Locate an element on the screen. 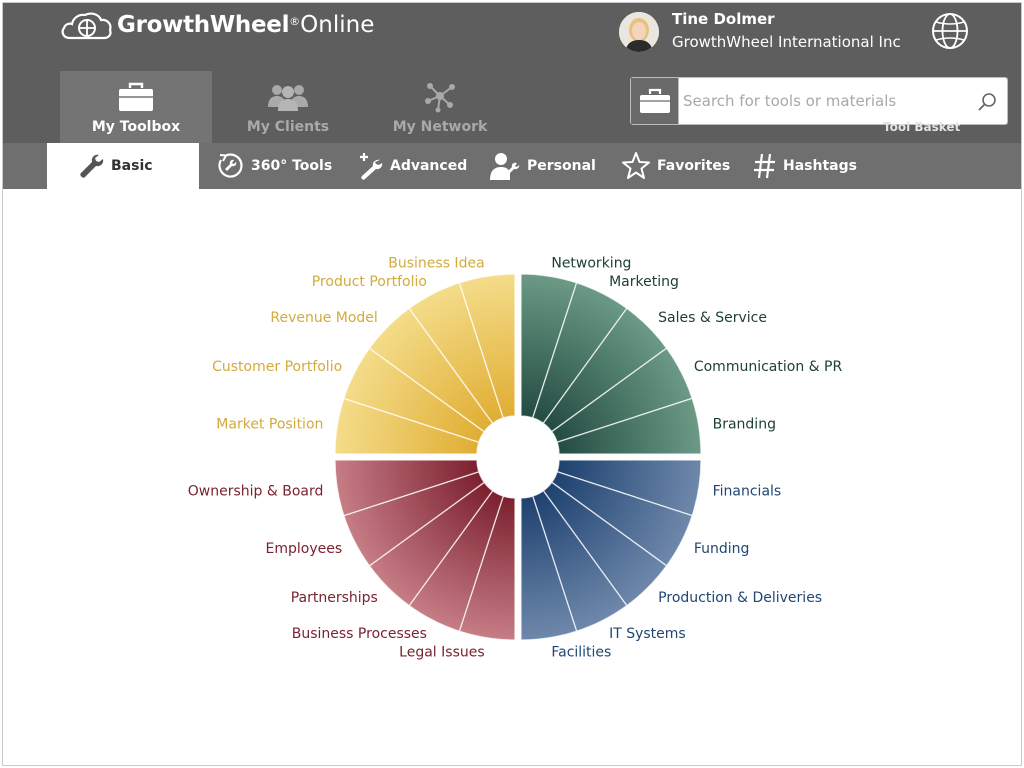 This screenshot has width=1024, height=768. app-logo: GrowthWheel ® Online is located at coordinates (217, 25).